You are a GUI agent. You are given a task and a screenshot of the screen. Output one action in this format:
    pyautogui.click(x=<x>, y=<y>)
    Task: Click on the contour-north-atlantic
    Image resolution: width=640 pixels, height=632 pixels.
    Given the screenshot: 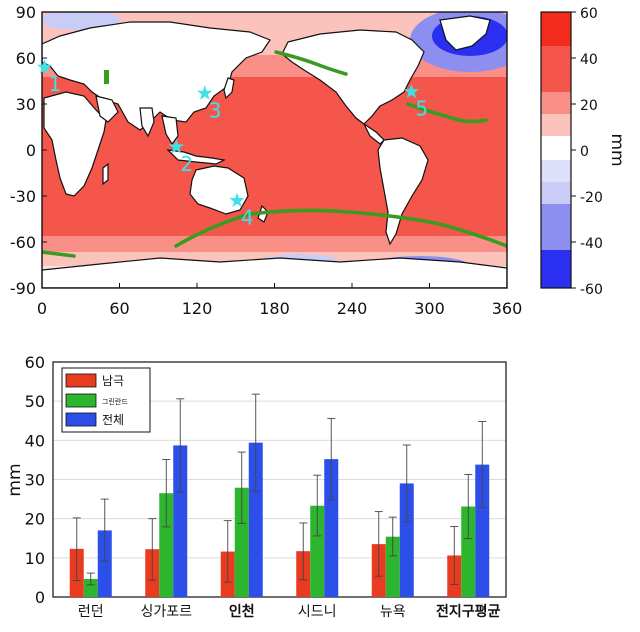 What is the action you would take?
    pyautogui.click(x=447, y=113)
    